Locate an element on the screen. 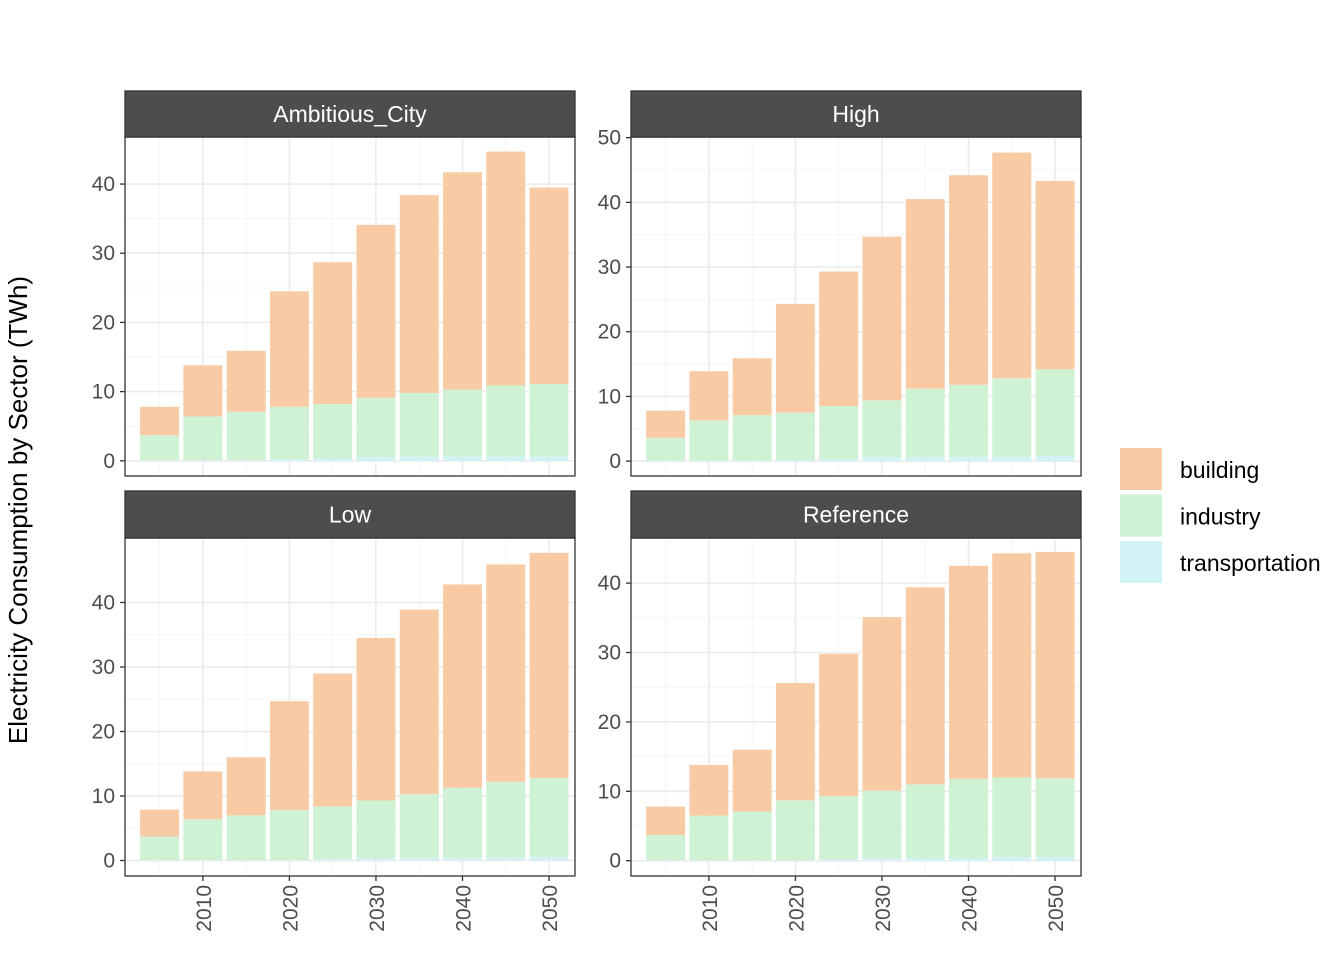  legend-key-transportation is located at coordinates (1141, 562).